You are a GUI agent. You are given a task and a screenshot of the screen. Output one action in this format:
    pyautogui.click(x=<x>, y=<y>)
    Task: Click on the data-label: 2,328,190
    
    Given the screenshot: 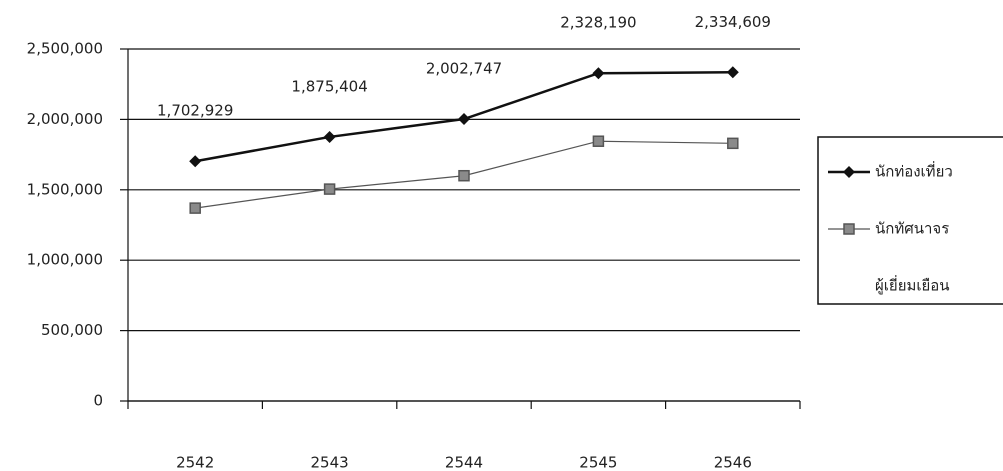 What is the action you would take?
    pyautogui.click(x=598, y=23)
    